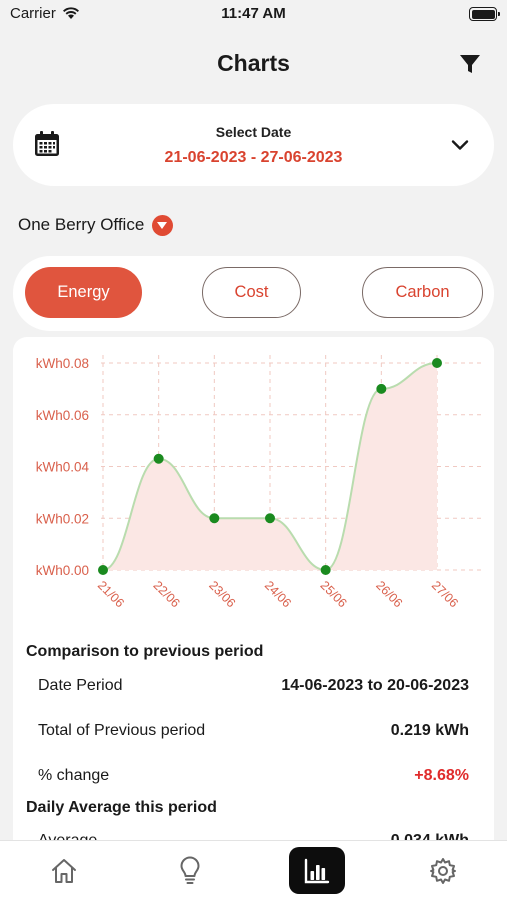 Image resolution: width=507 pixels, height=900 pixels. I want to click on clock-label: 11:47 AM, so click(253, 13).